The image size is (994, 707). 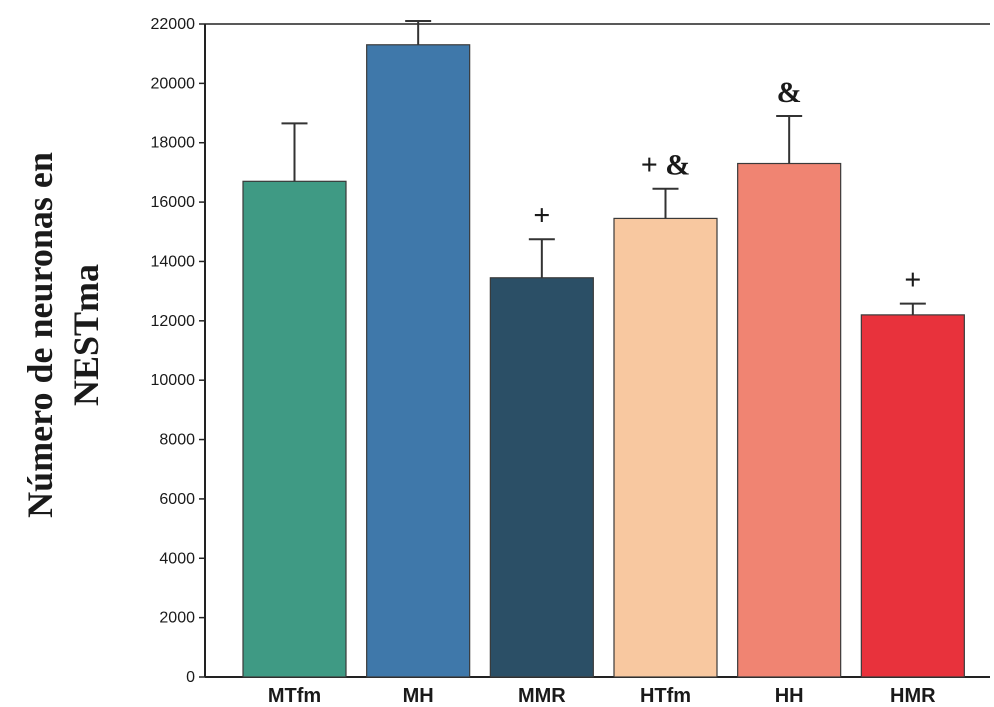 What do you see at coordinates (173, 83) in the screenshot?
I see `y-tick-label: 20000` at bounding box center [173, 83].